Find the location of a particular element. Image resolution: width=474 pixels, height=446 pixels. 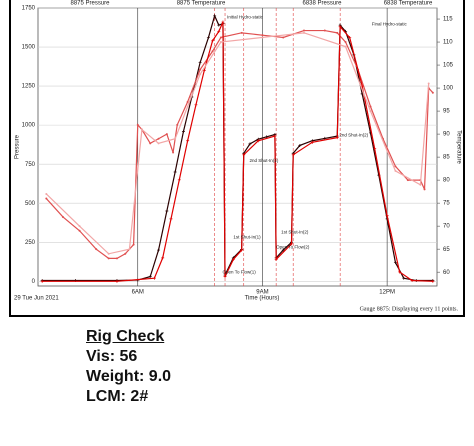

y2-tick-label: 115 is located at coordinates (448, 20).